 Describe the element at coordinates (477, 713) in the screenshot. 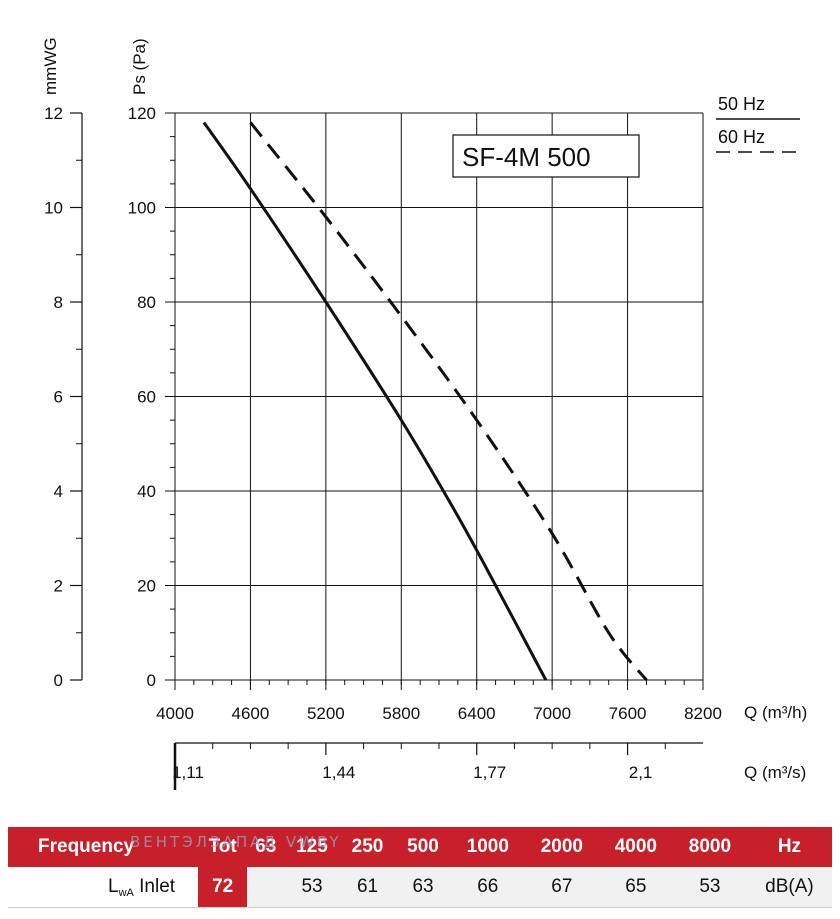

I see `x-tick-label: 6400` at that location.